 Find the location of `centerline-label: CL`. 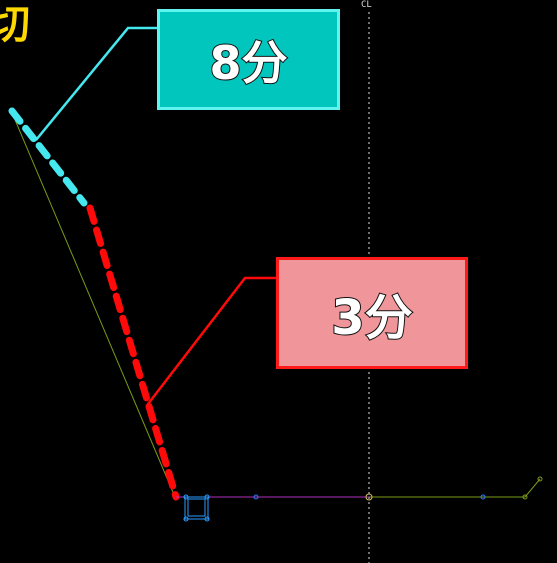

centerline-label: CL is located at coordinates (366, 5).